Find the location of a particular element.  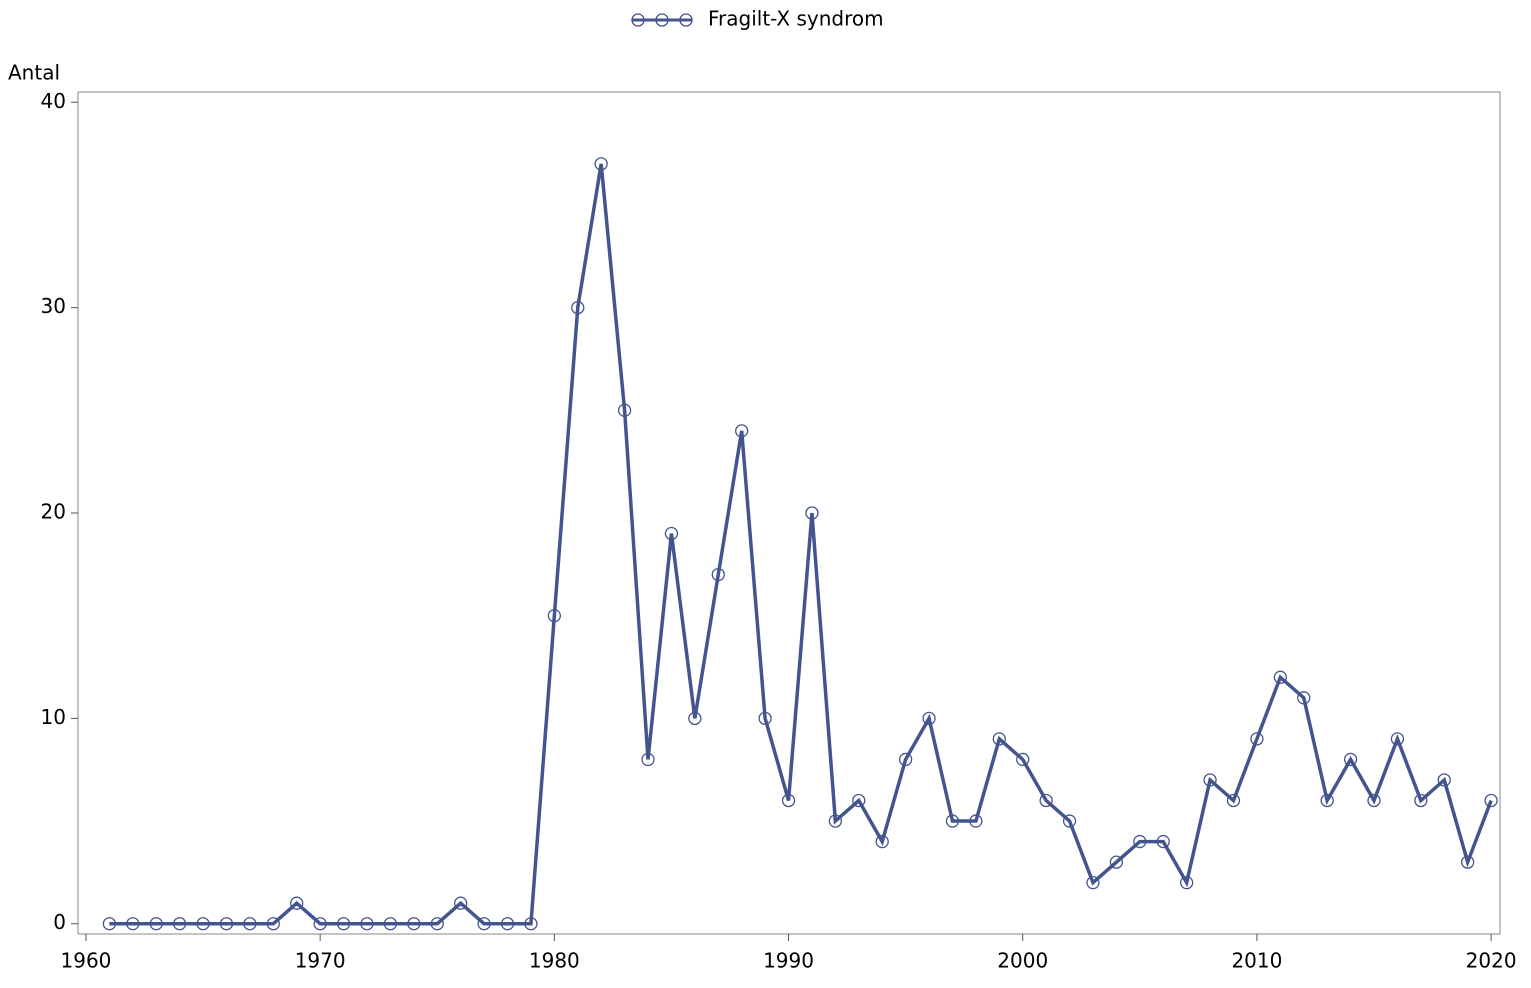

x-tick-label: 2000 is located at coordinates (1022, 961).